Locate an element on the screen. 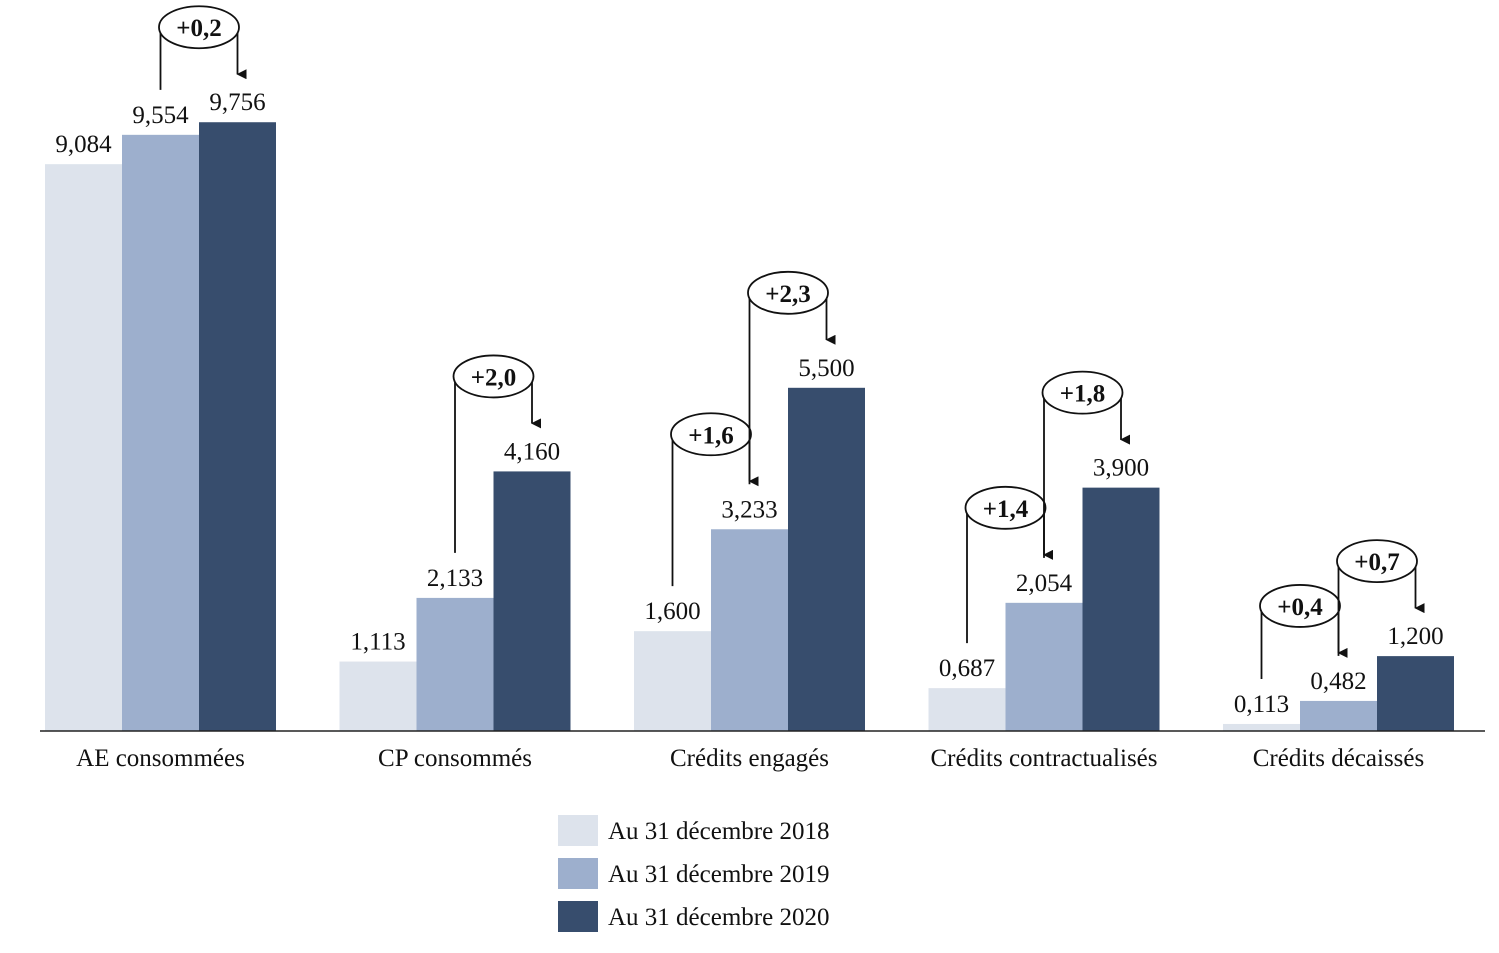  legend-label: Au 31 décembre 2018 is located at coordinates (718, 831).